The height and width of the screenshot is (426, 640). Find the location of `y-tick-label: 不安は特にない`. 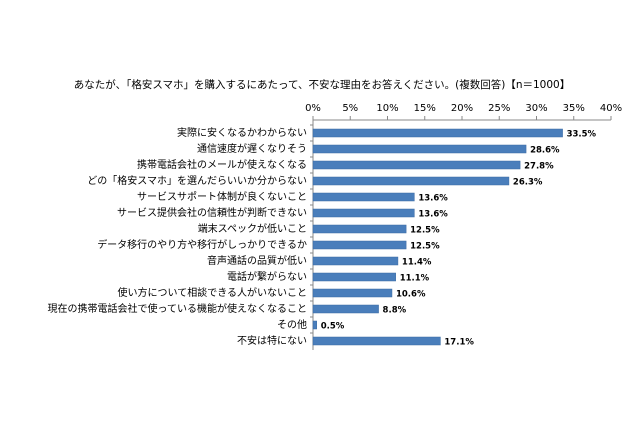

y-tick-label: 不安は特にない is located at coordinates (272, 340).